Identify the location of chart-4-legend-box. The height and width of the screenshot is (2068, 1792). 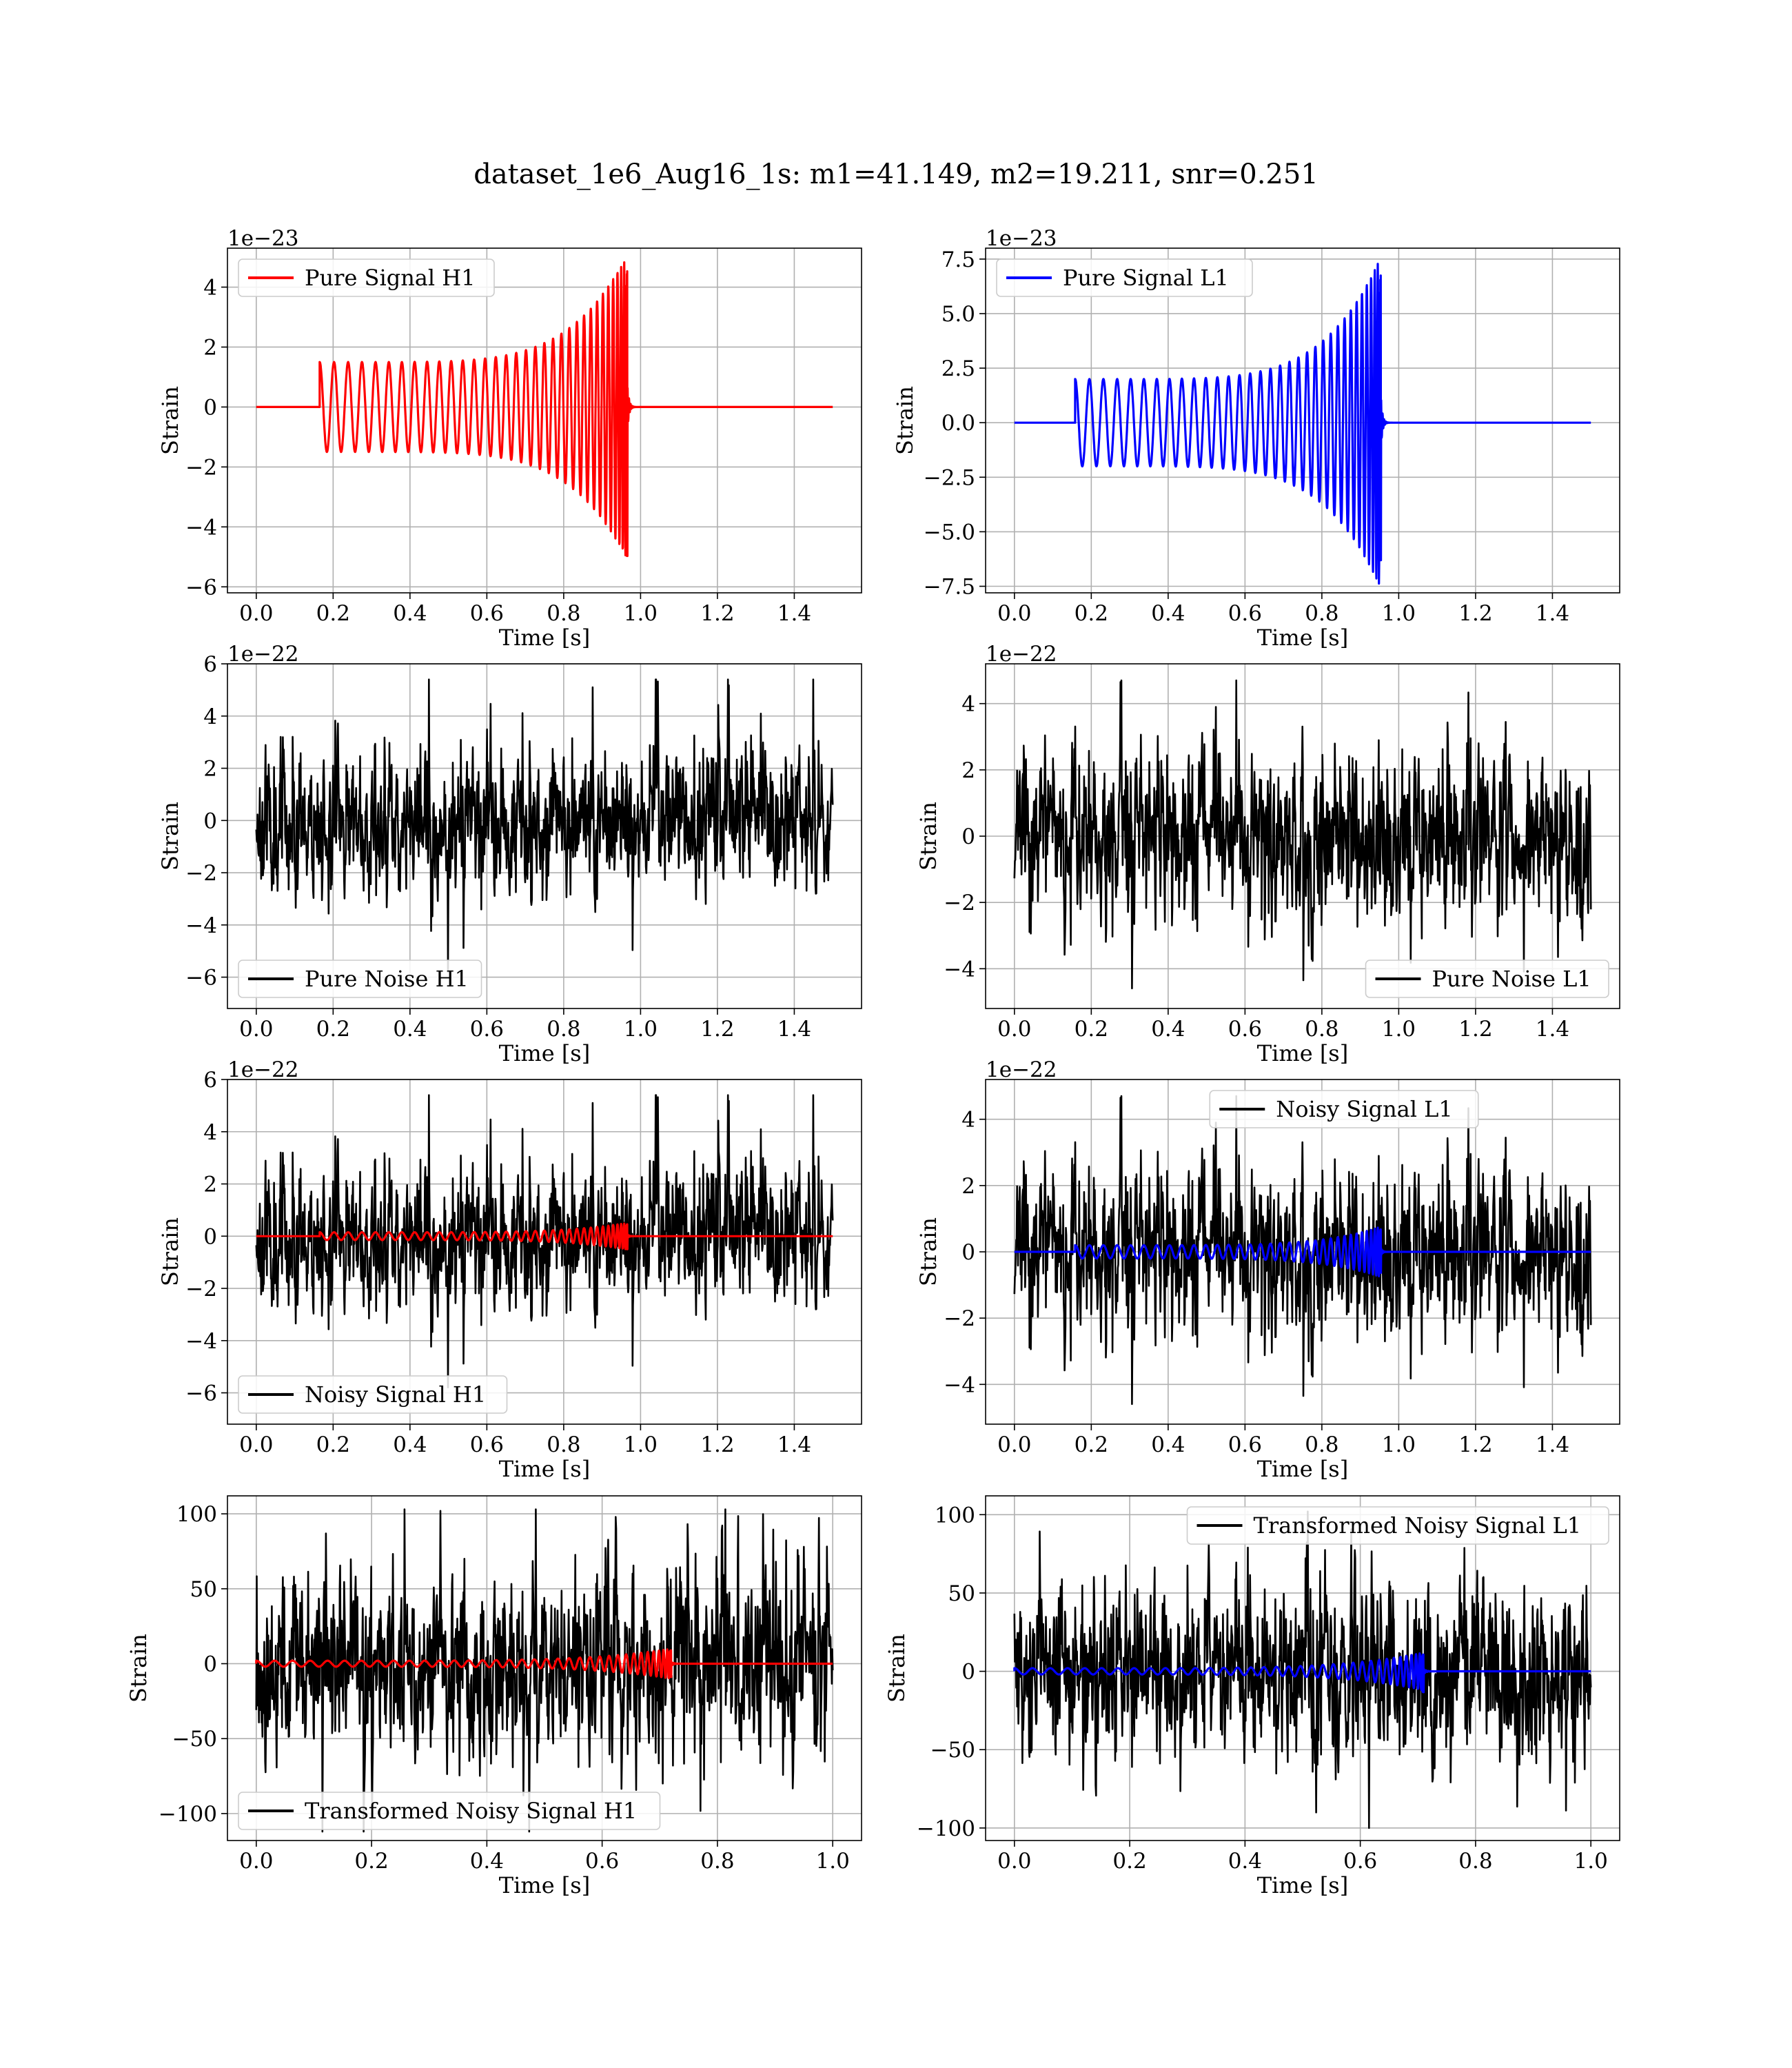
(1487, 979).